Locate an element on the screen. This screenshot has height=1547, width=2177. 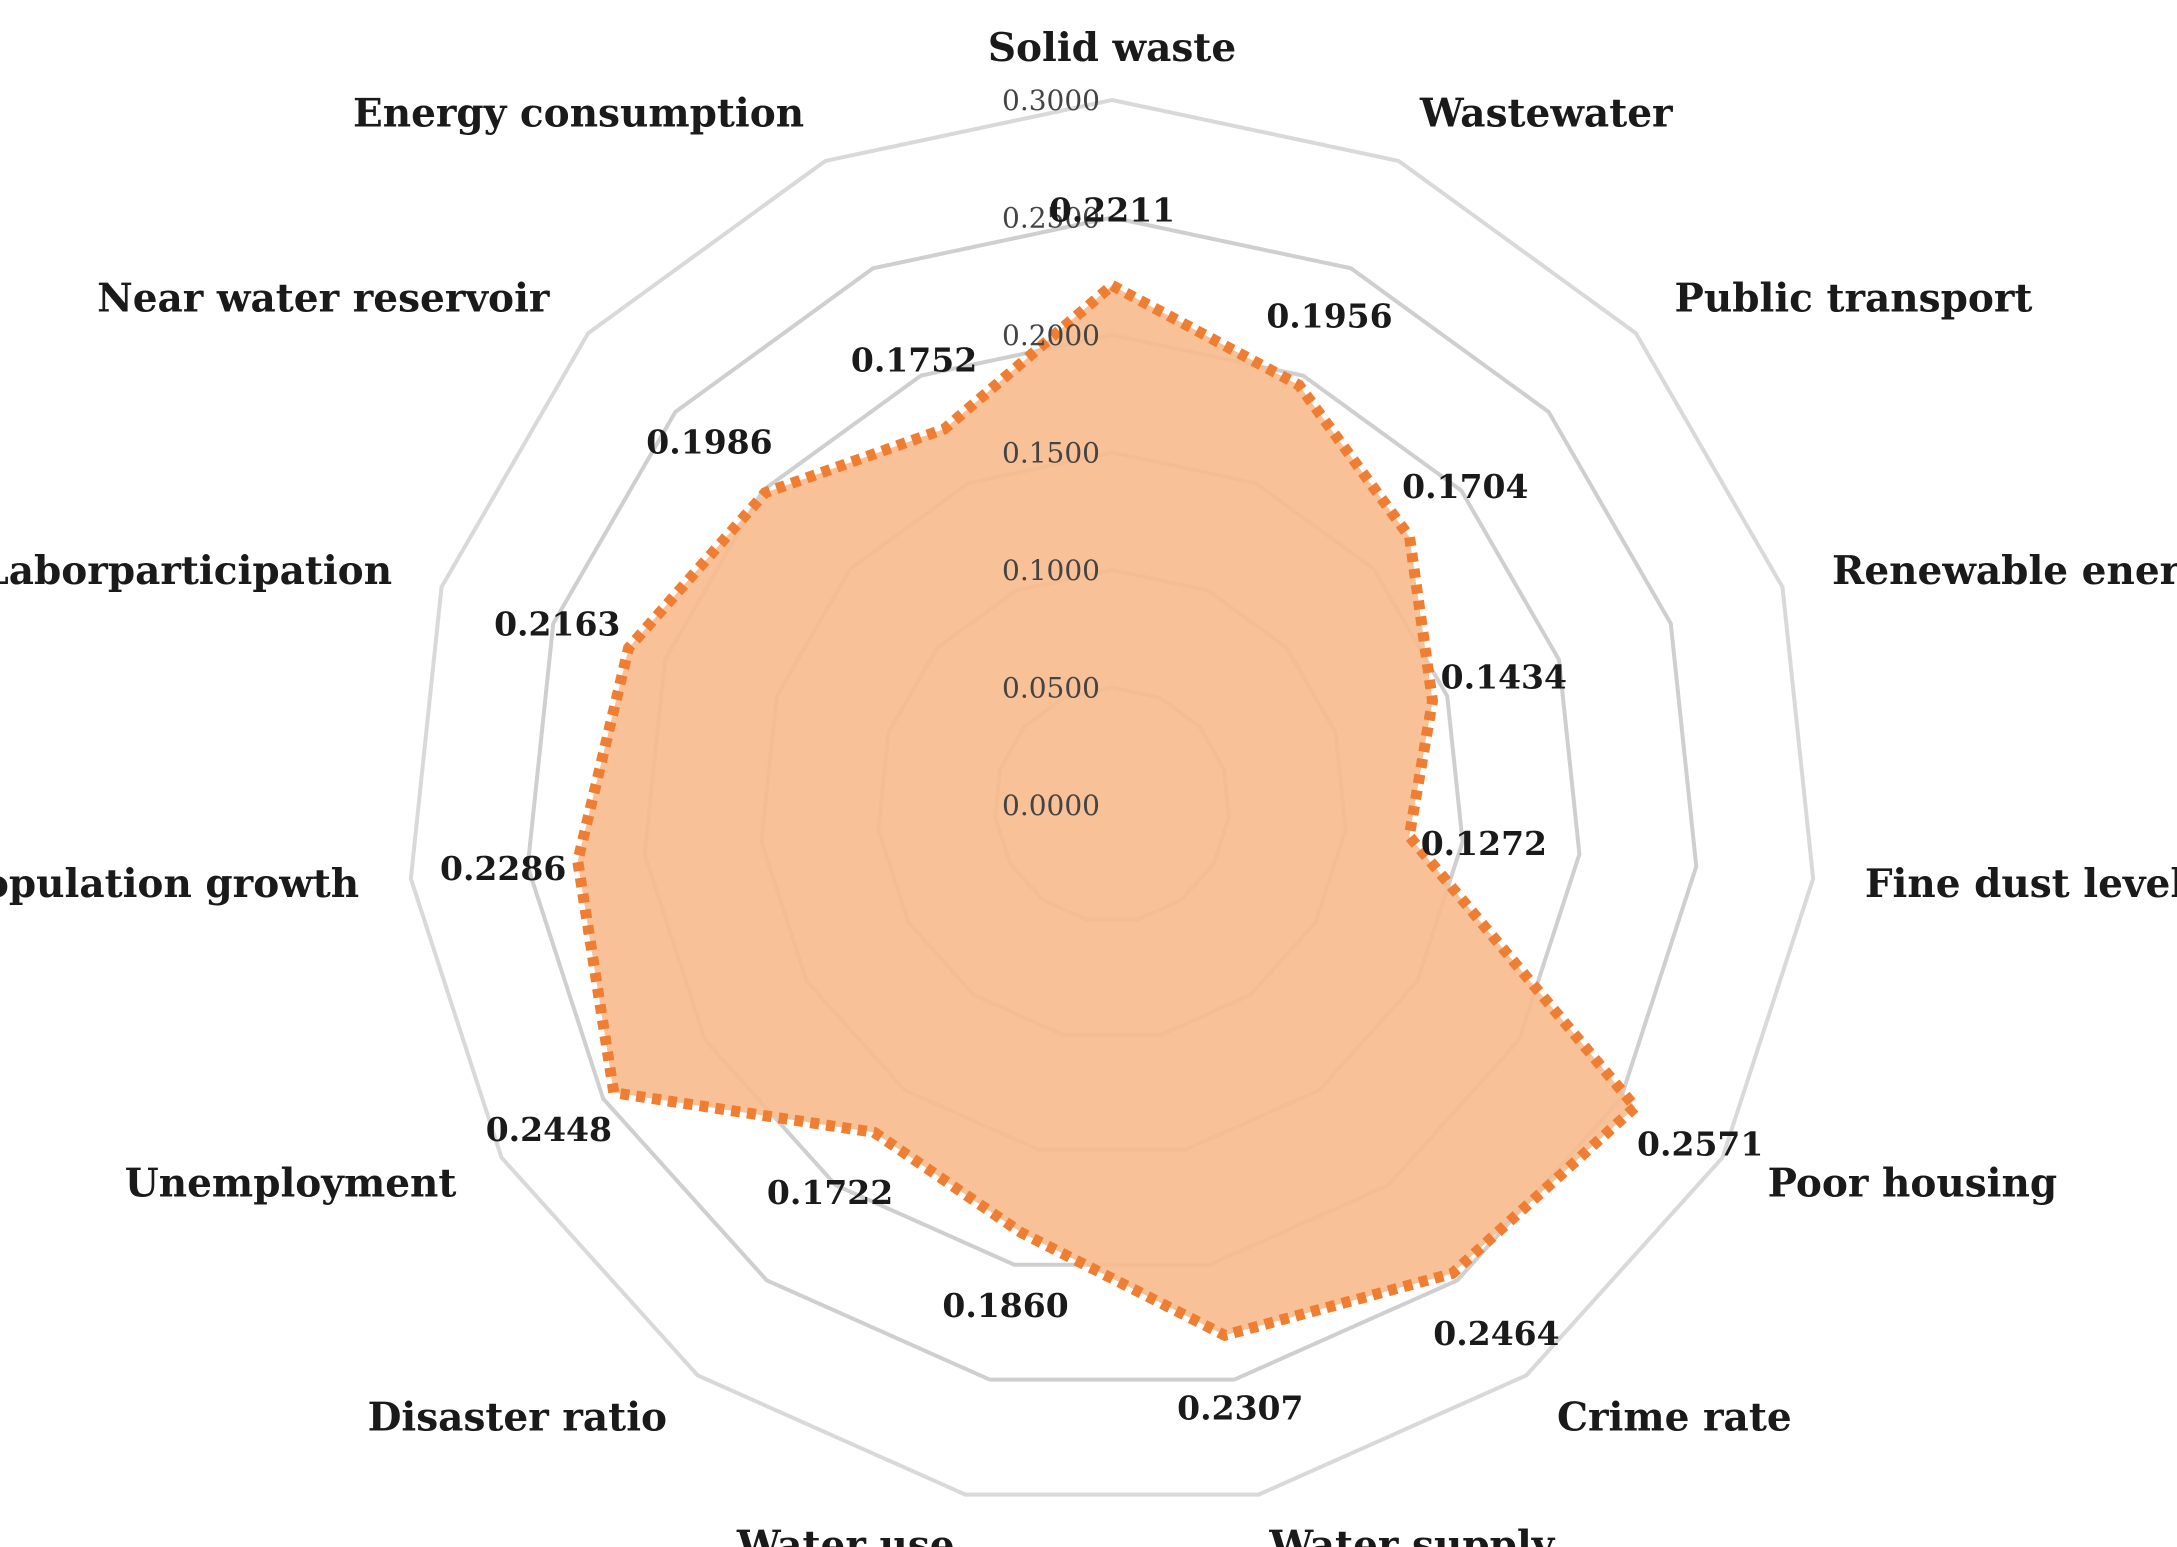
category-label-2: Public transport is located at coordinates (1854, 298).